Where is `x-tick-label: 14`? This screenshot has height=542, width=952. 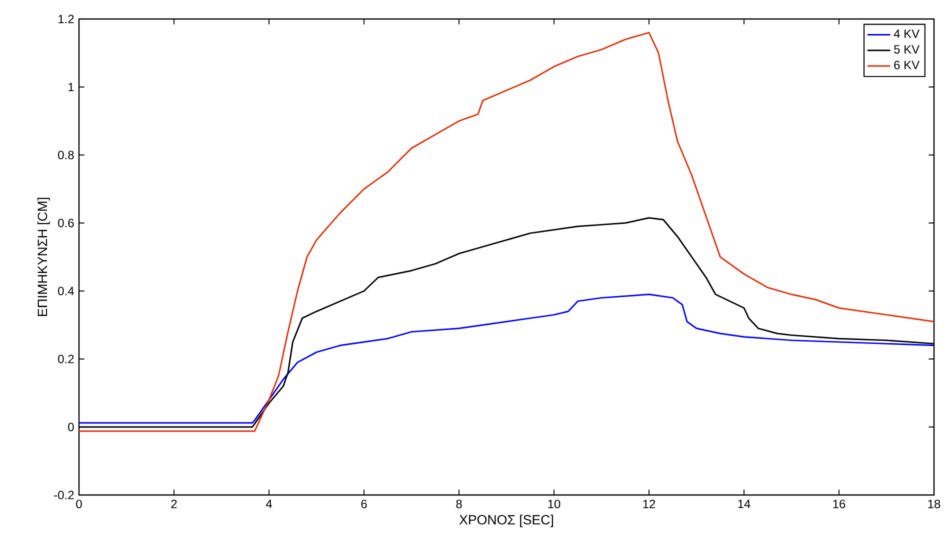 x-tick-label: 14 is located at coordinates (744, 504).